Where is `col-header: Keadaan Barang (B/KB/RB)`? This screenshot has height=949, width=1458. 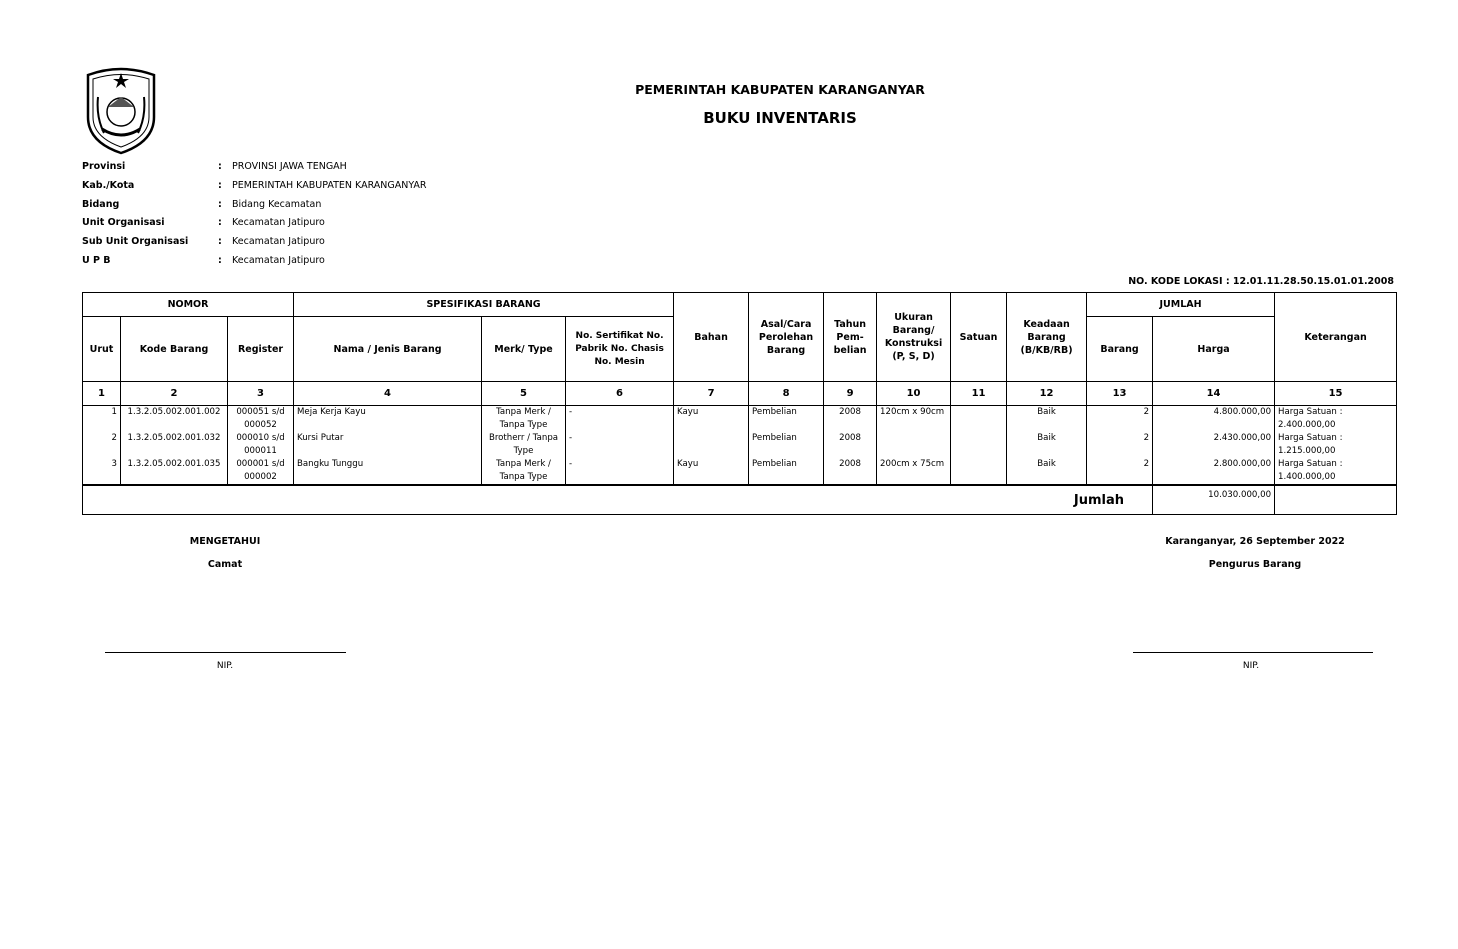
col-header: Keadaan Barang (B/KB/RB) is located at coordinates (1047, 337).